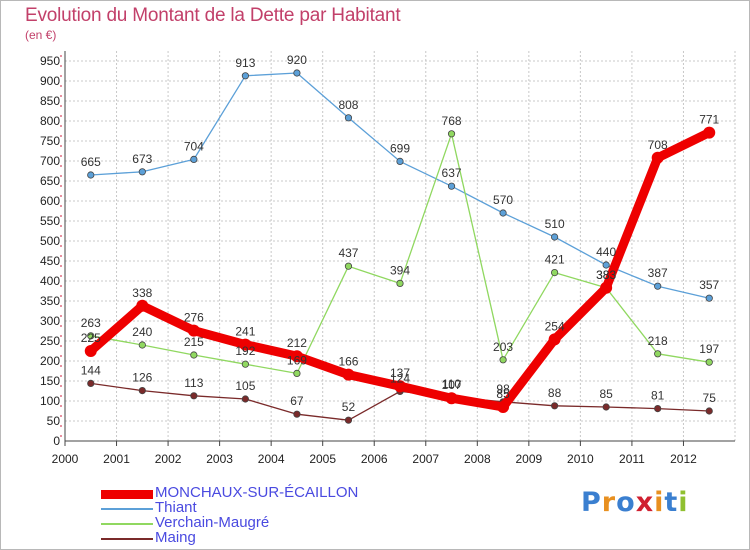 The width and height of the screenshot is (750, 550). What do you see at coordinates (400, 148) in the screenshot?
I see `data-label: 699` at bounding box center [400, 148].